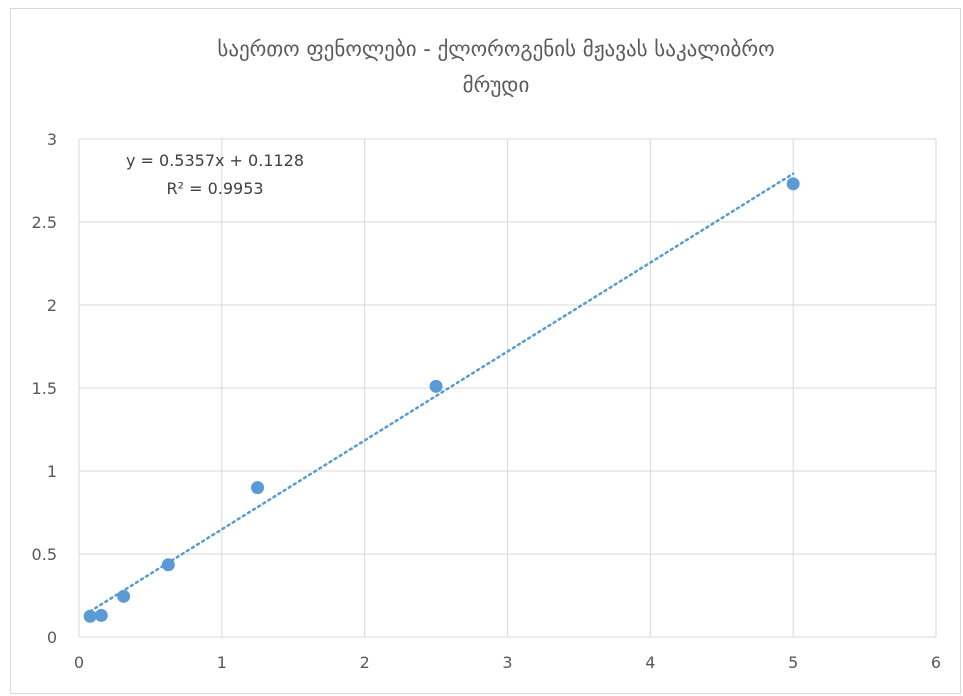  What do you see at coordinates (44, 222) in the screenshot?
I see `y-tick-label: 2.5` at bounding box center [44, 222].